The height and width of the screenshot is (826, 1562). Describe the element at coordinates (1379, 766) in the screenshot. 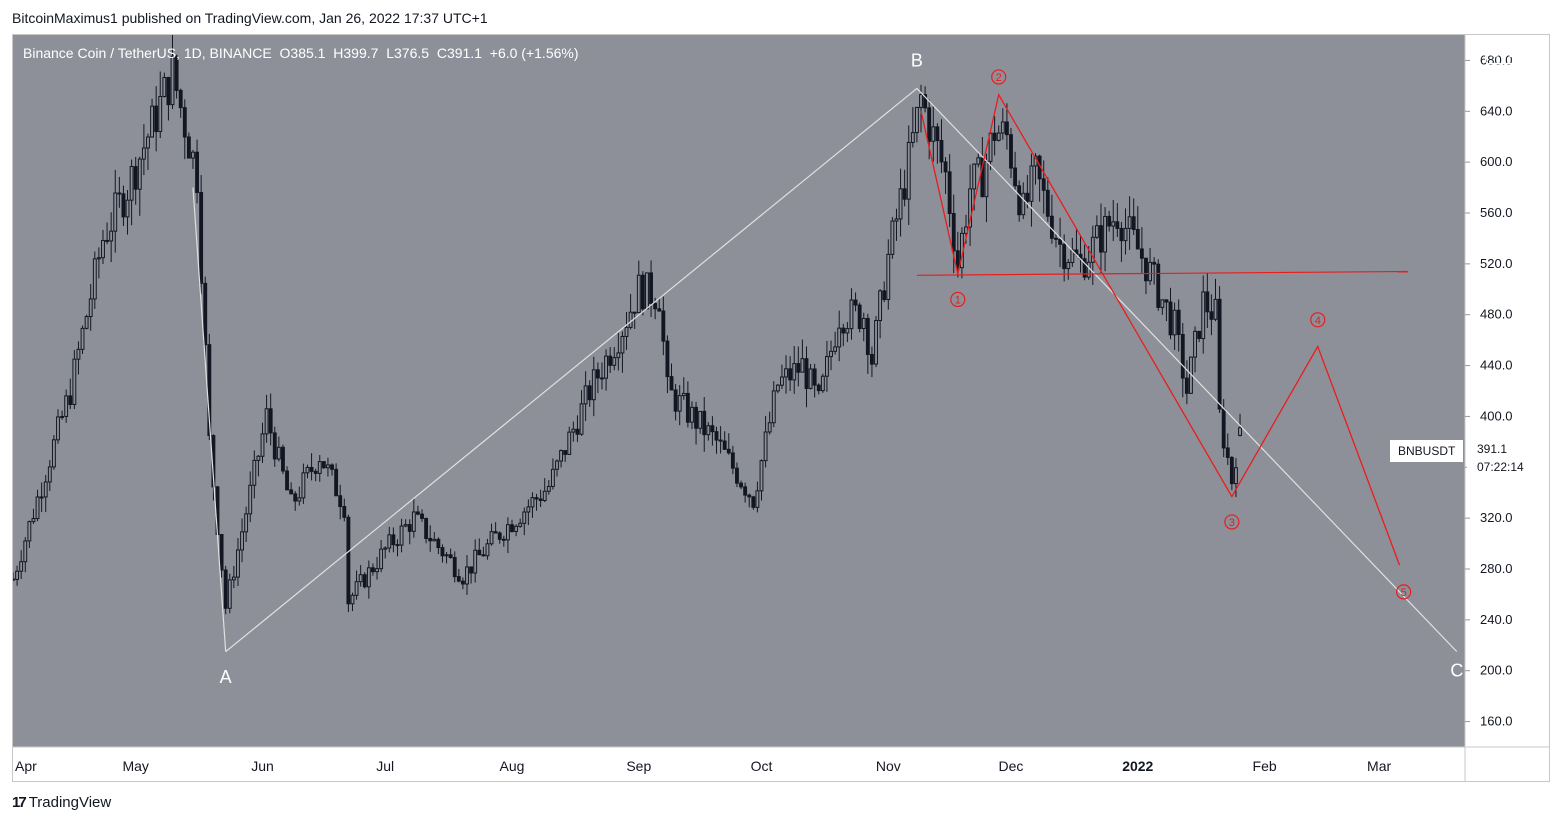

I see `x-tick-label: Mar` at that location.